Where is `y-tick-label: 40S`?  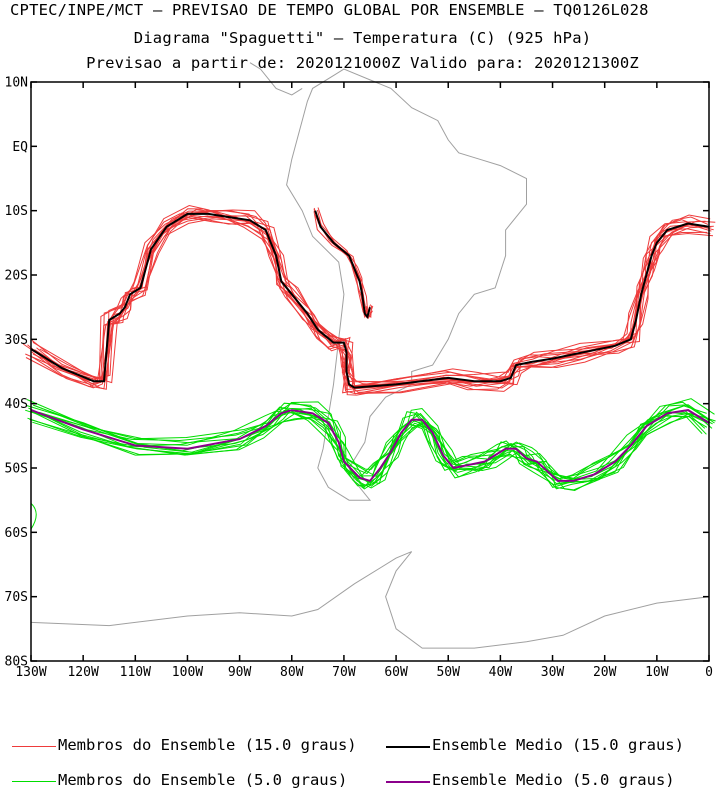
y-tick-label: 40S is located at coordinates (16, 404).